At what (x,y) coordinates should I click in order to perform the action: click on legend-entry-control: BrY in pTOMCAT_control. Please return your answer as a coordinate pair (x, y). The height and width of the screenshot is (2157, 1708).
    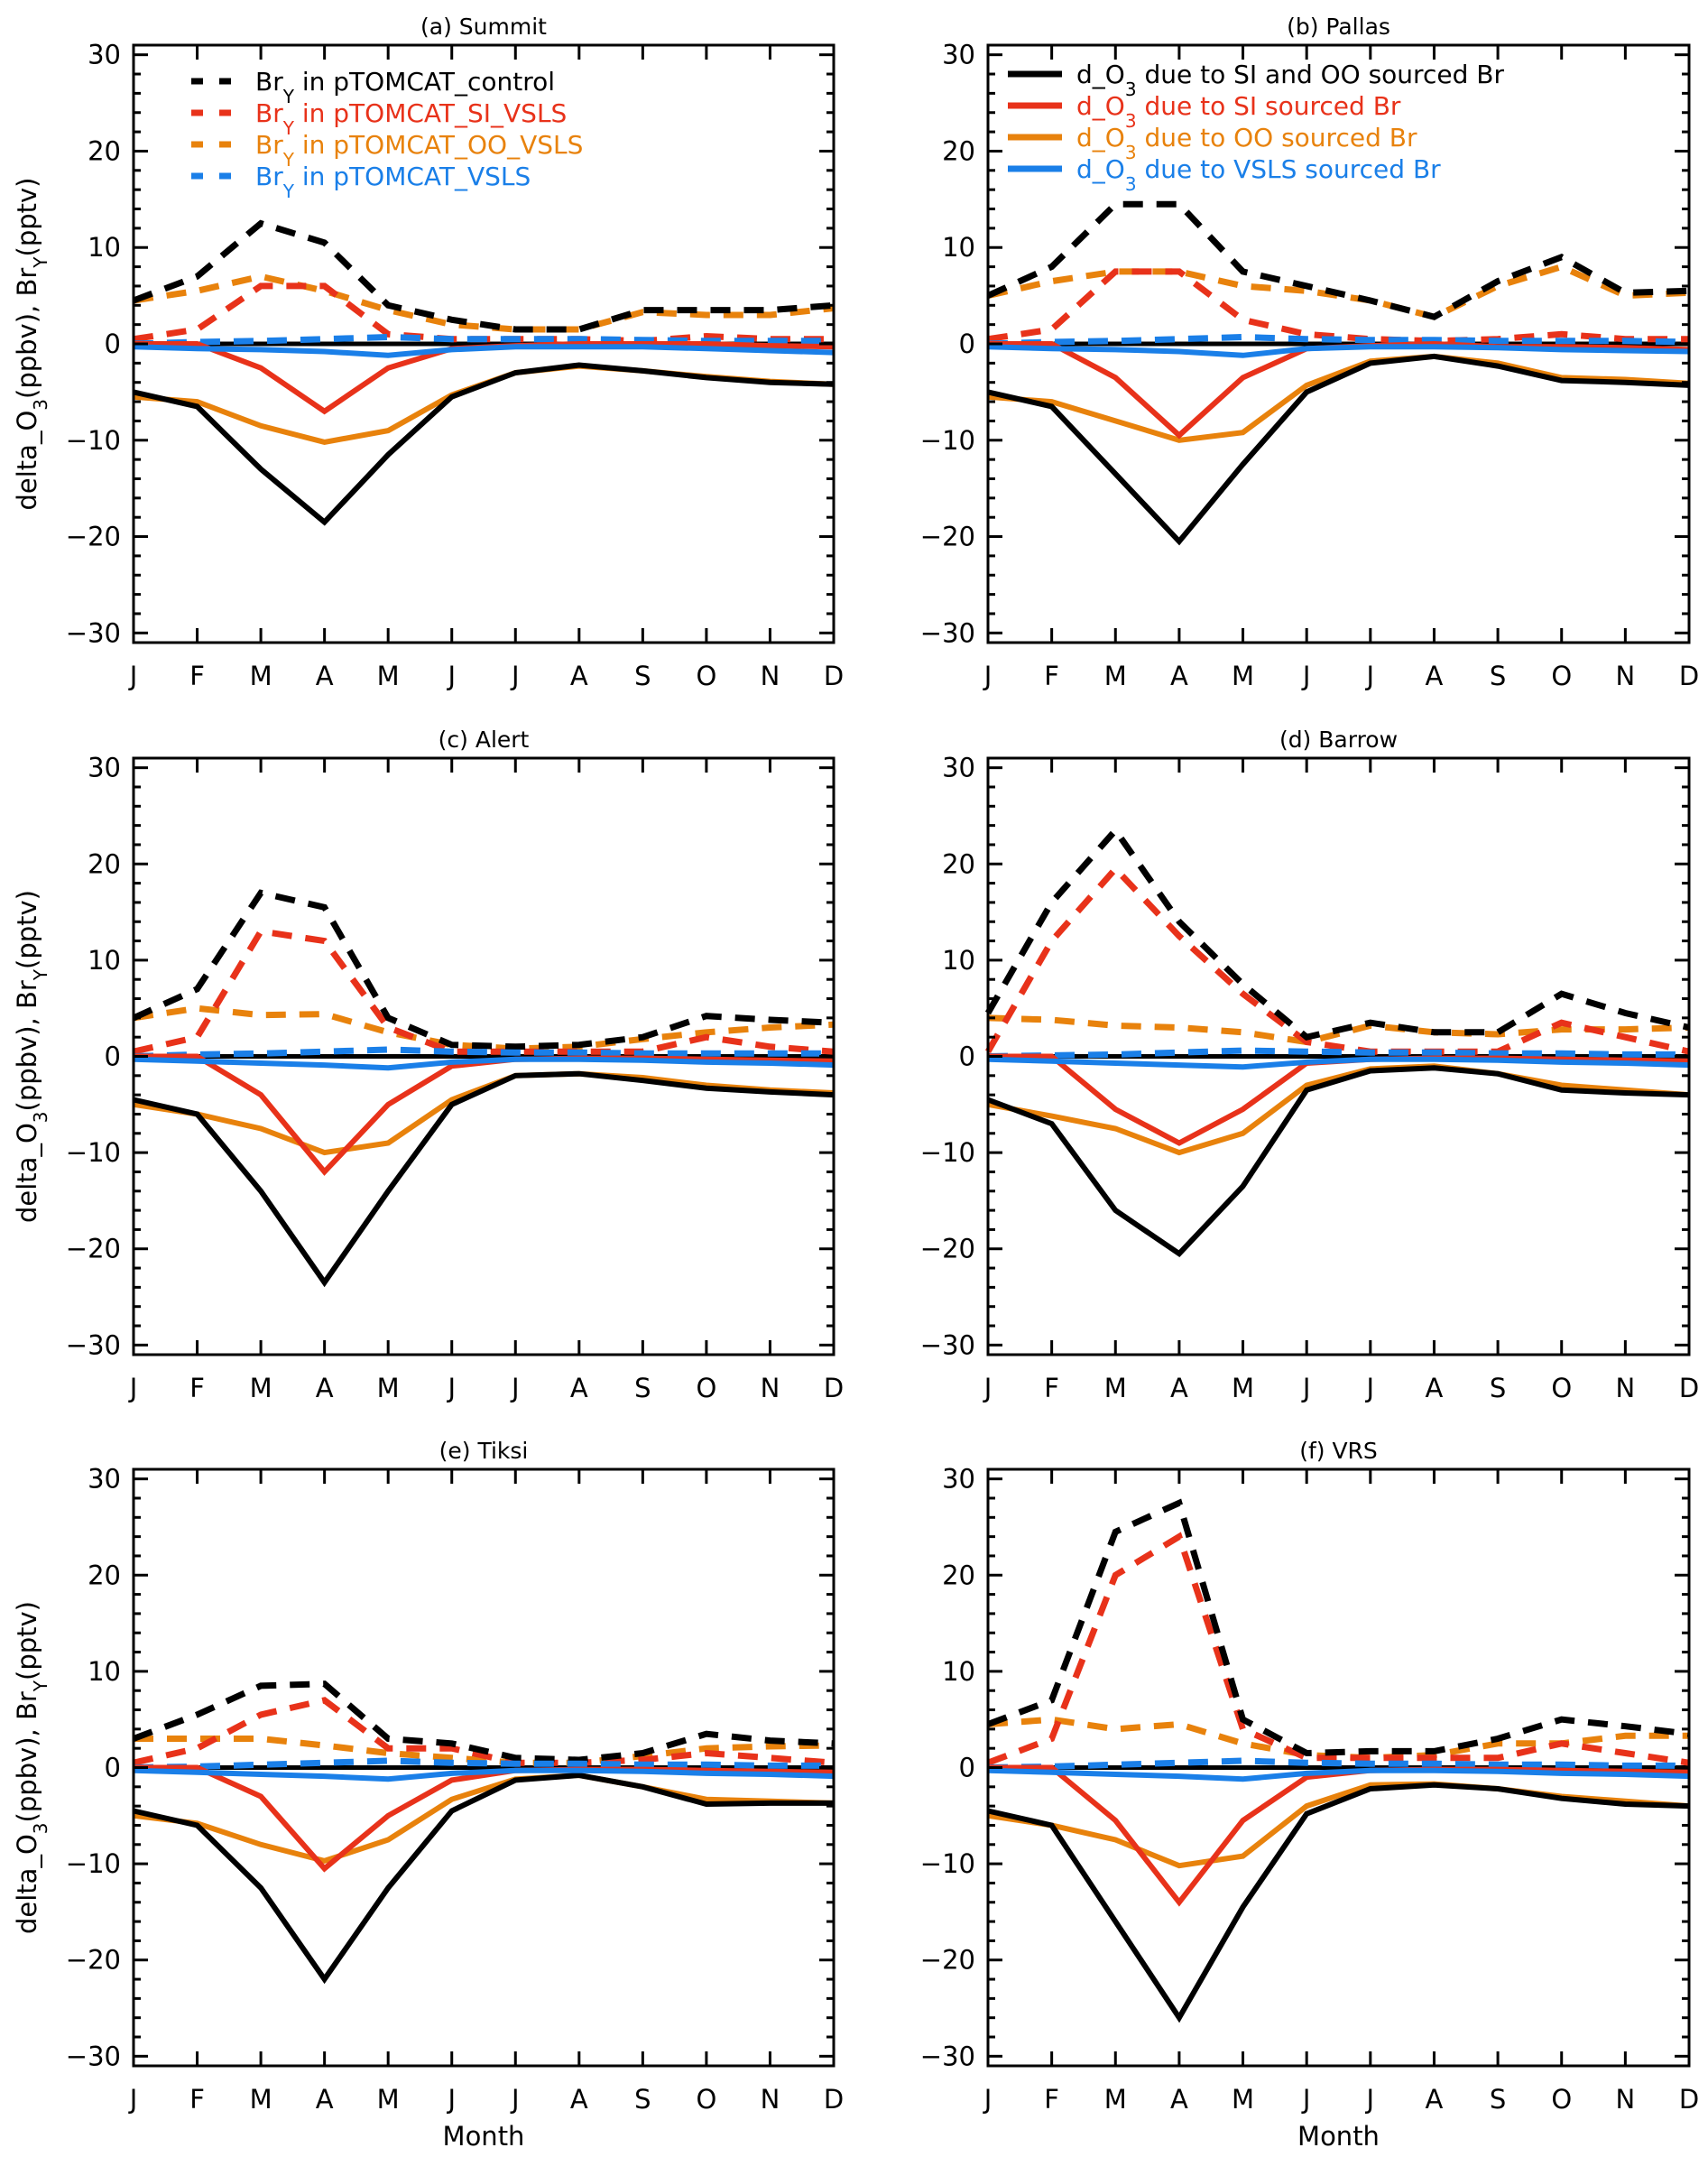
    Looking at the image, I should click on (405, 87).